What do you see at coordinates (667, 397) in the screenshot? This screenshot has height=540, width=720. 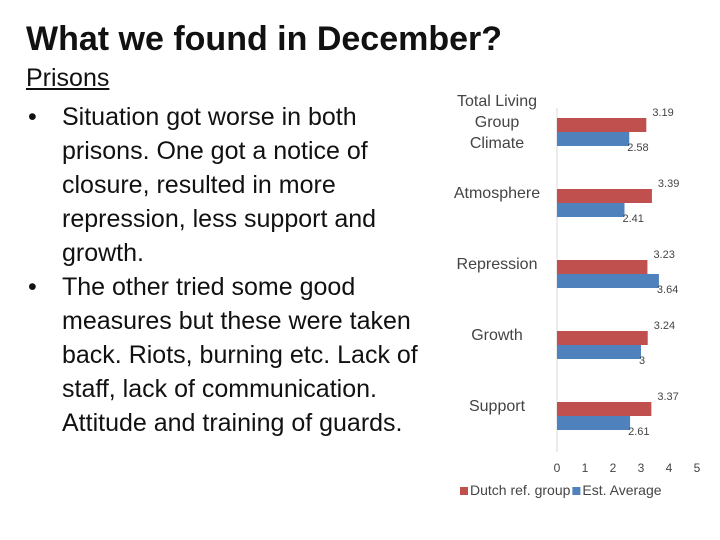 I see `data-label: 3.37` at bounding box center [667, 397].